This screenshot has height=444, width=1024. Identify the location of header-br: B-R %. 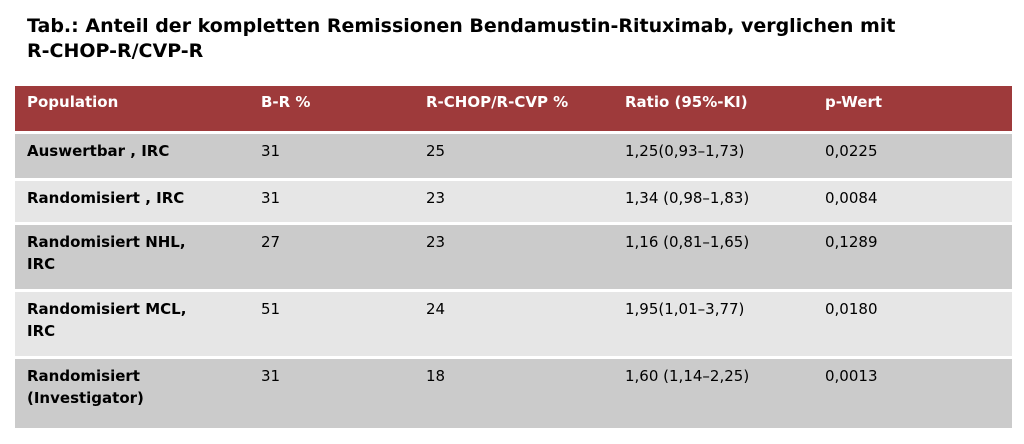
(331, 109).